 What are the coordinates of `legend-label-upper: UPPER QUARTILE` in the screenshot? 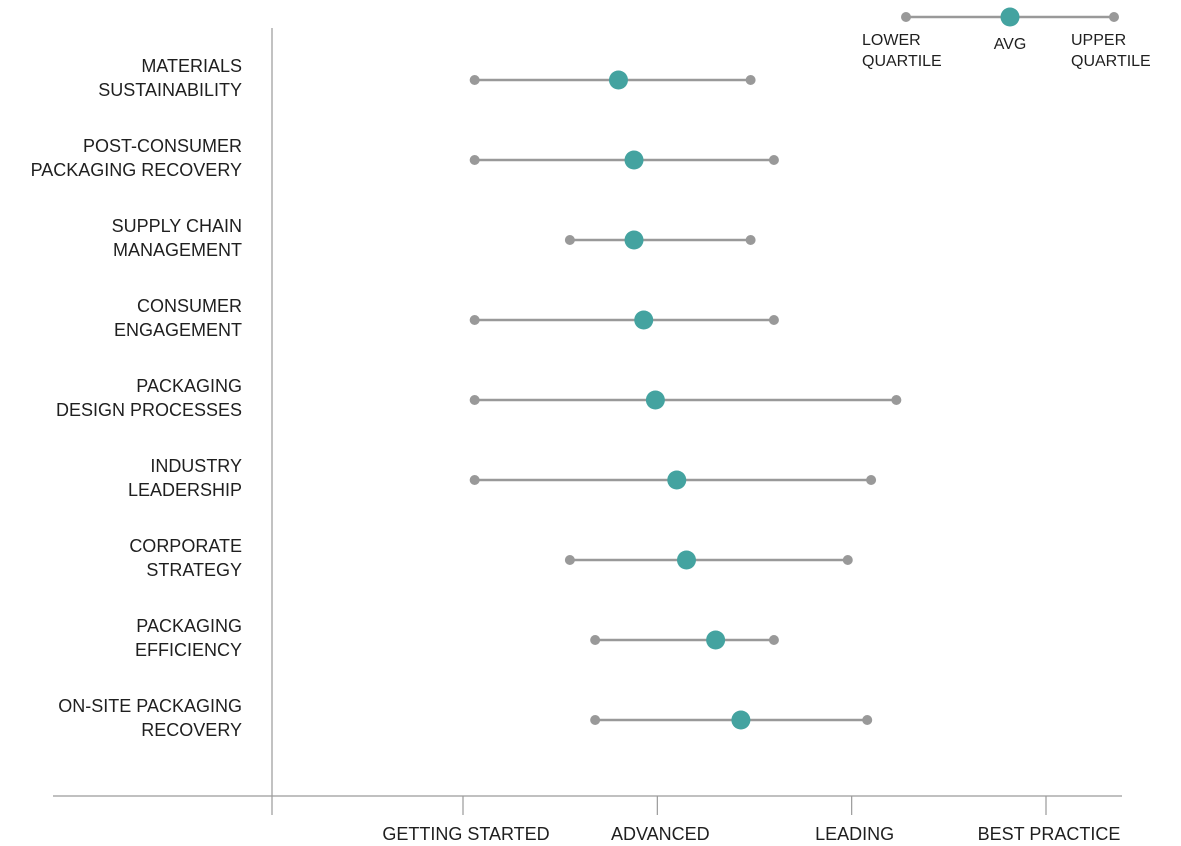 It's located at (1111, 51).